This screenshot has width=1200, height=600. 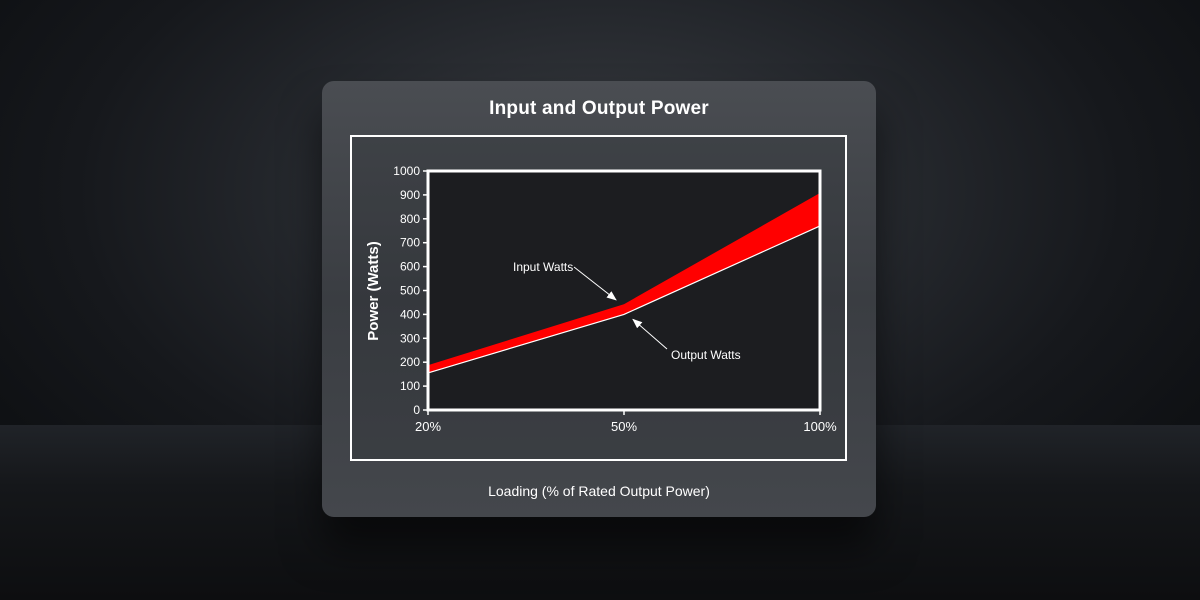 I want to click on y-tick-label: 600, so click(x=410, y=267).